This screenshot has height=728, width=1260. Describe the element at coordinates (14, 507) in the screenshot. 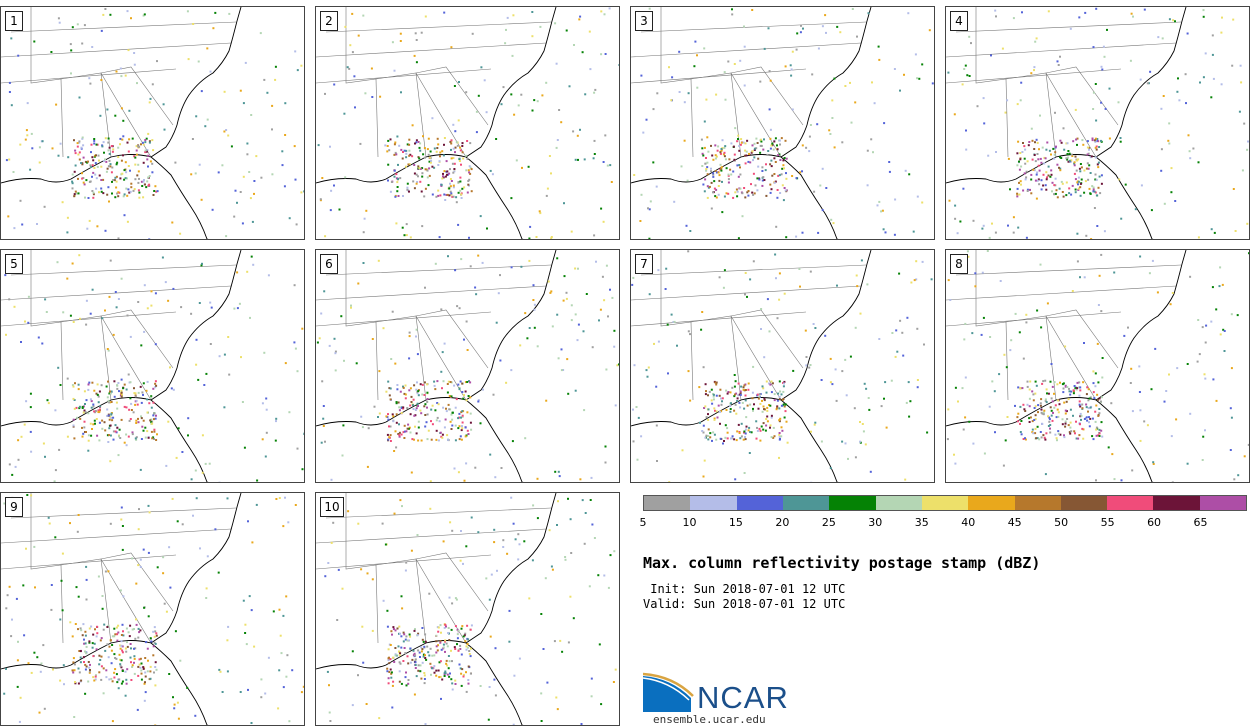

I see `member-number-label: 9` at that location.